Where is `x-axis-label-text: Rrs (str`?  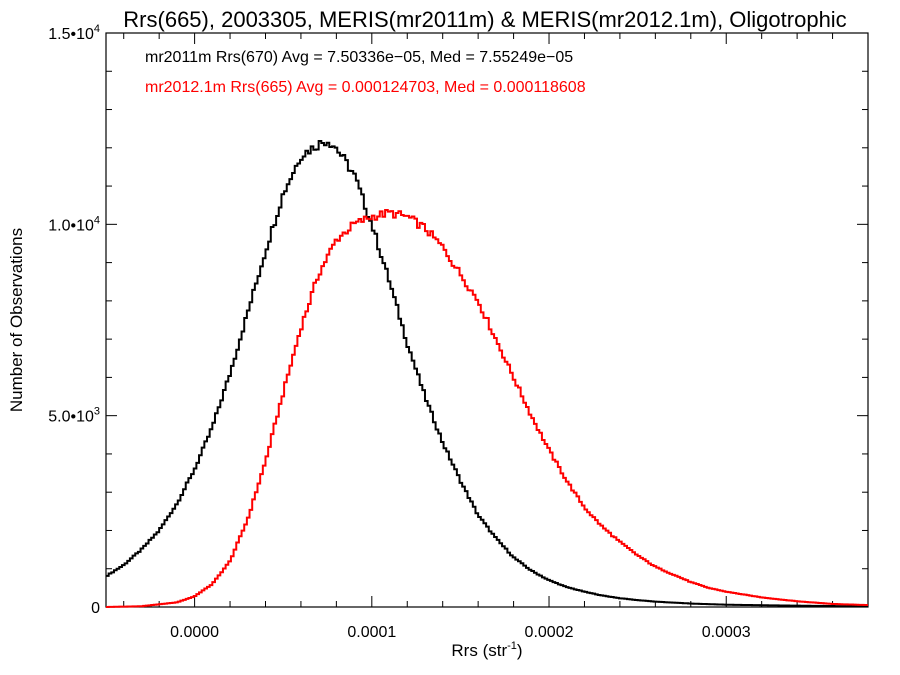
x-axis-label-text: Rrs (str is located at coordinates (479, 650).